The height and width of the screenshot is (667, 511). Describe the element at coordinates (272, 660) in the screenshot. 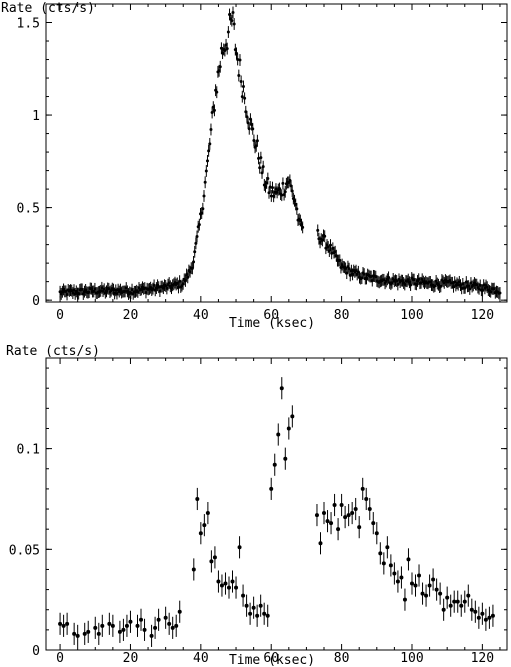

I see `bottom-x-axis-label: Time (ksec)` at that location.